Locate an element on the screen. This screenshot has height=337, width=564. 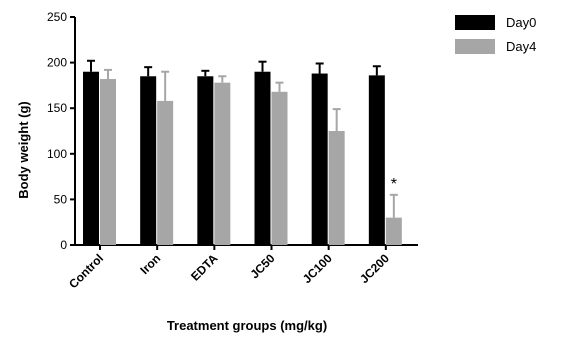
y-axis: 0 50 100 150 200 250 is located at coordinates (61, 131).